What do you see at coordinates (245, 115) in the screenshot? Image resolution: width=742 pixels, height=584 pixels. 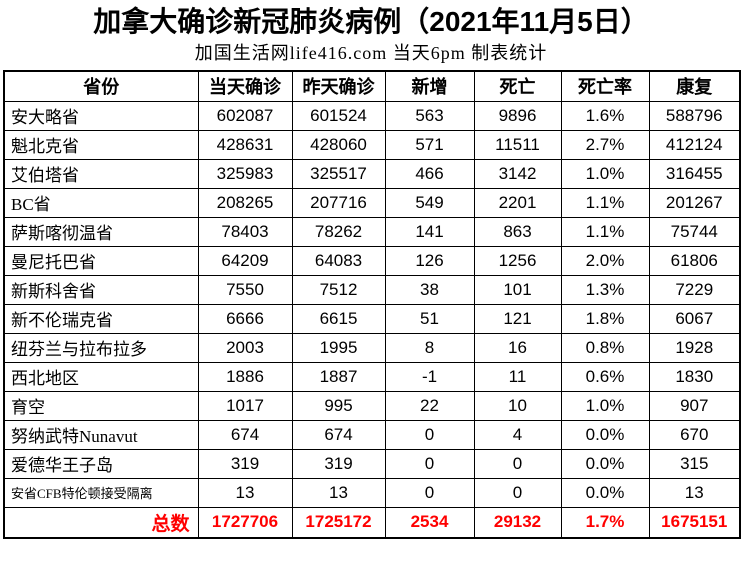 I see `value-cell: 602087` at bounding box center [245, 115].